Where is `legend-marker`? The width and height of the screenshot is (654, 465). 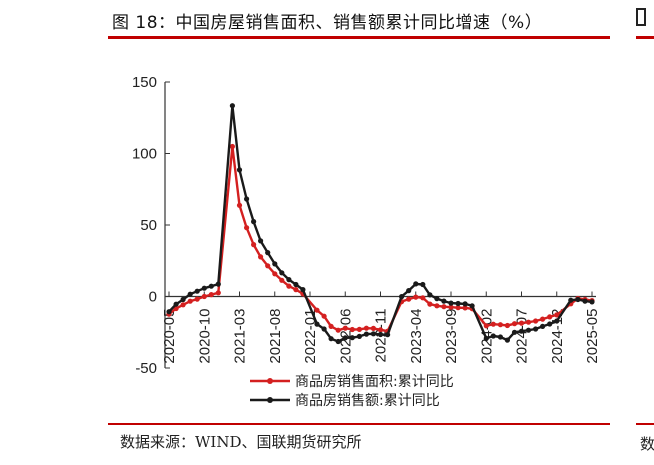 legend-marker is located at coordinates (270, 400).